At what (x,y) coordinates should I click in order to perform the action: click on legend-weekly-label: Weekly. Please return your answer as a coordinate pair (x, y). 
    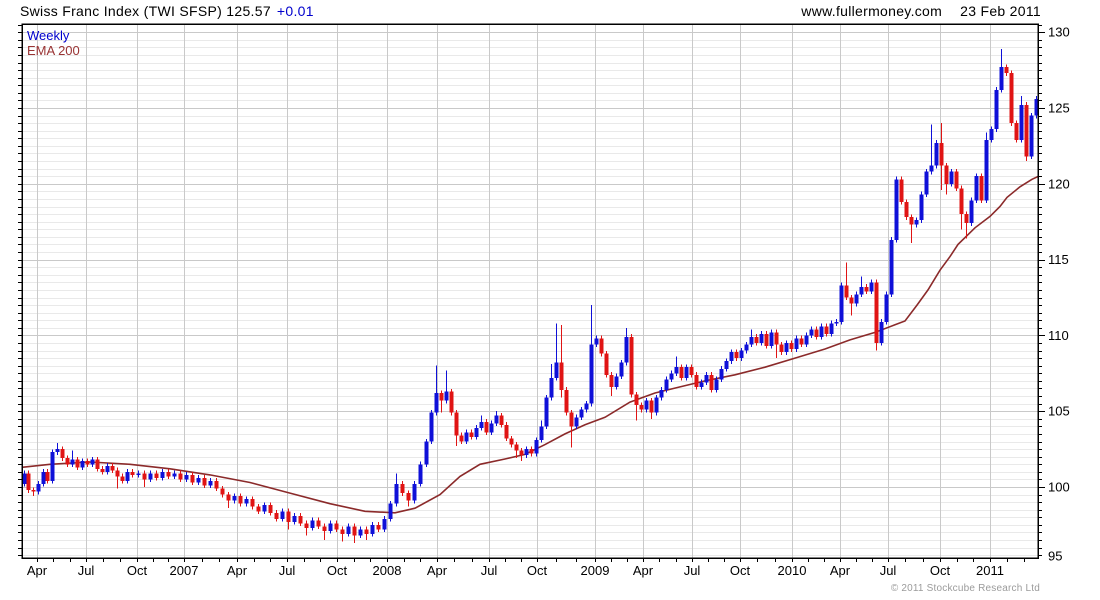
    Looking at the image, I should click on (48, 35).